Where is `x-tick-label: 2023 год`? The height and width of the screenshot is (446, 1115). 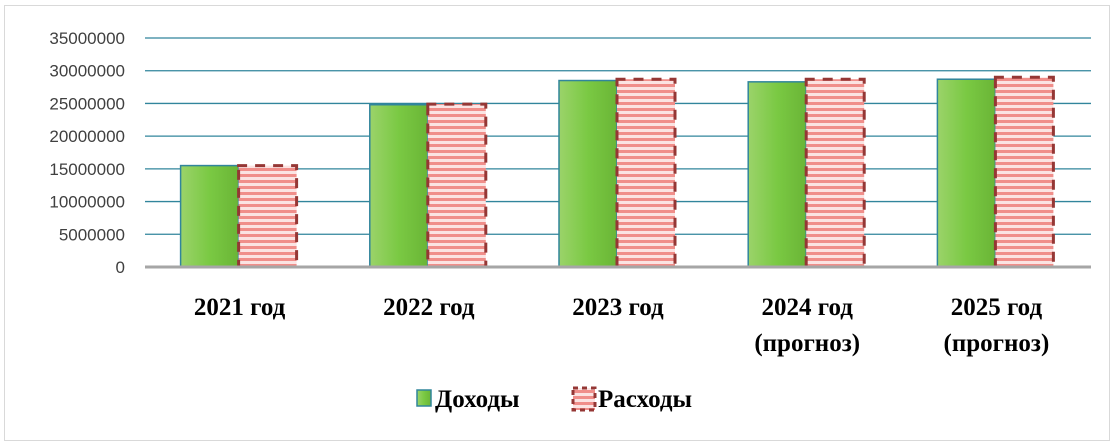
x-tick-label: 2023 год is located at coordinates (618, 307).